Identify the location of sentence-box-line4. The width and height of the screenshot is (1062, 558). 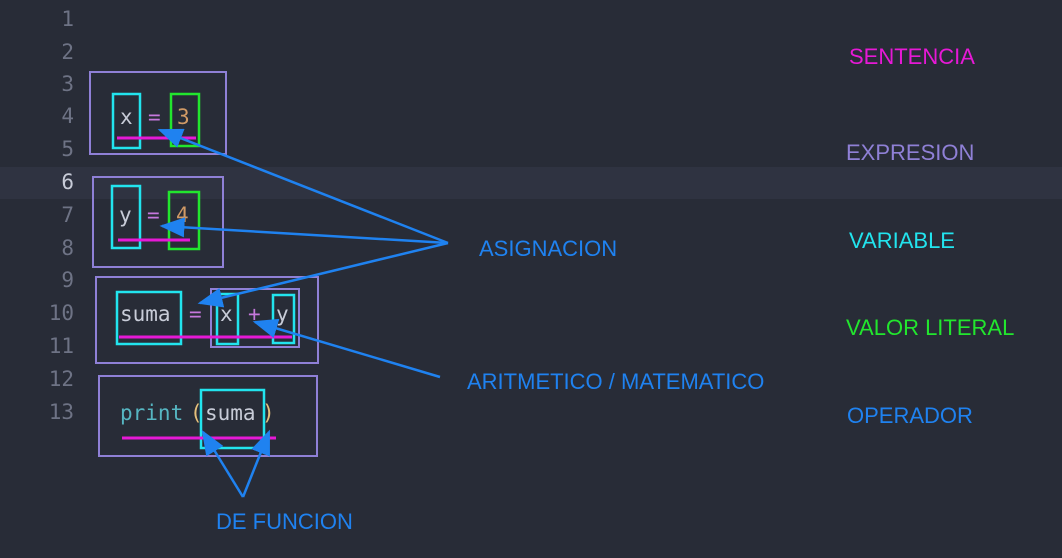
(158, 113).